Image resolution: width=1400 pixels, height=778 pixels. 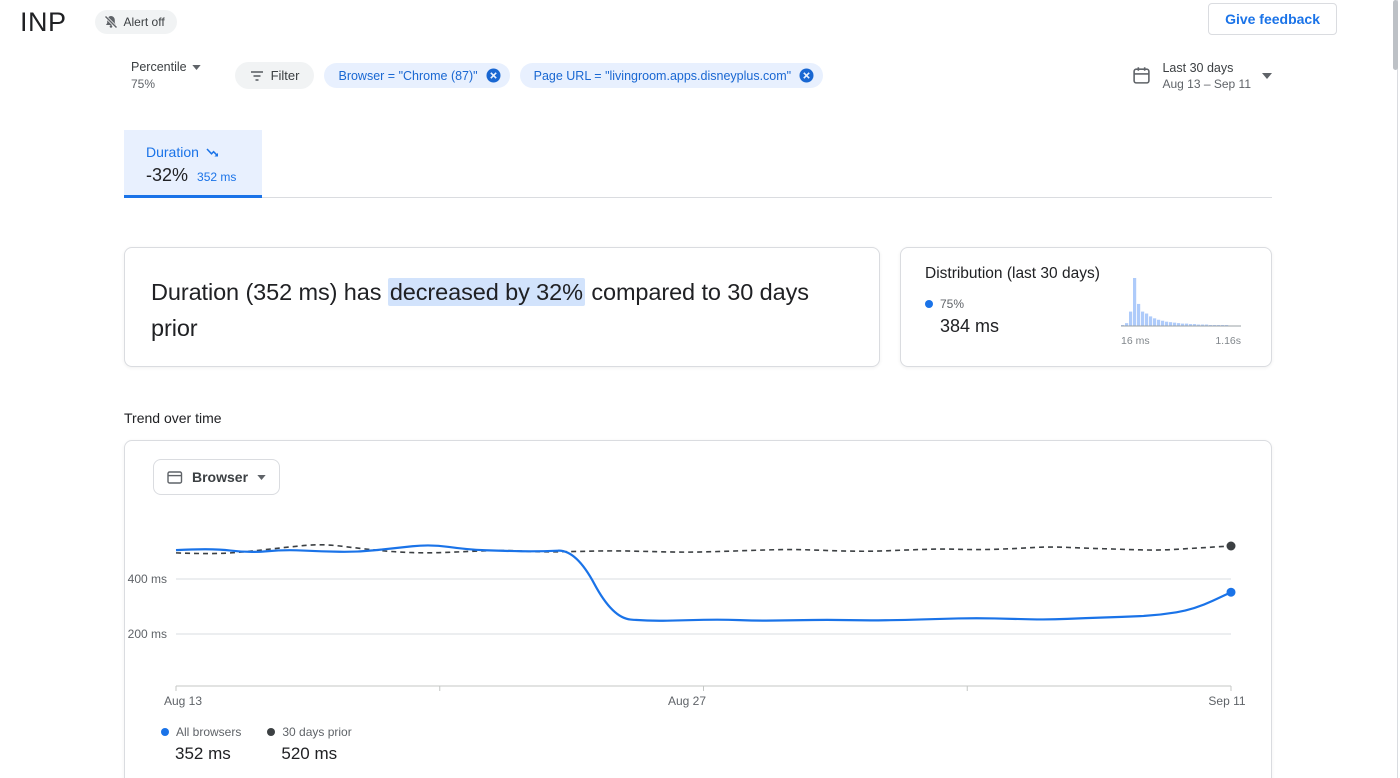 I want to click on distribution-percentile-label: 75%, so click(x=952, y=304).